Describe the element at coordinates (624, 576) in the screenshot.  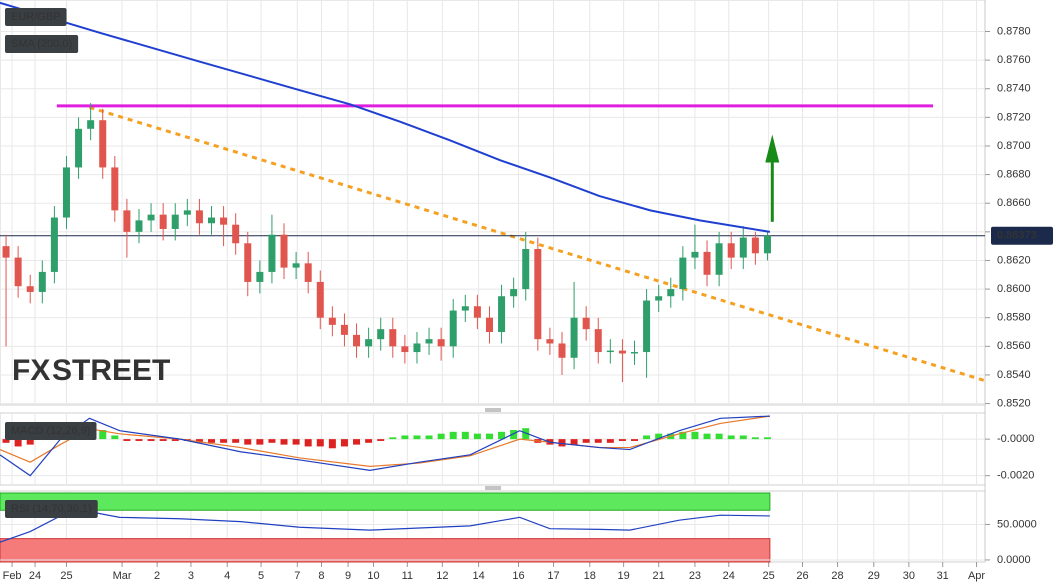
I see `x-tick-label: 19` at that location.